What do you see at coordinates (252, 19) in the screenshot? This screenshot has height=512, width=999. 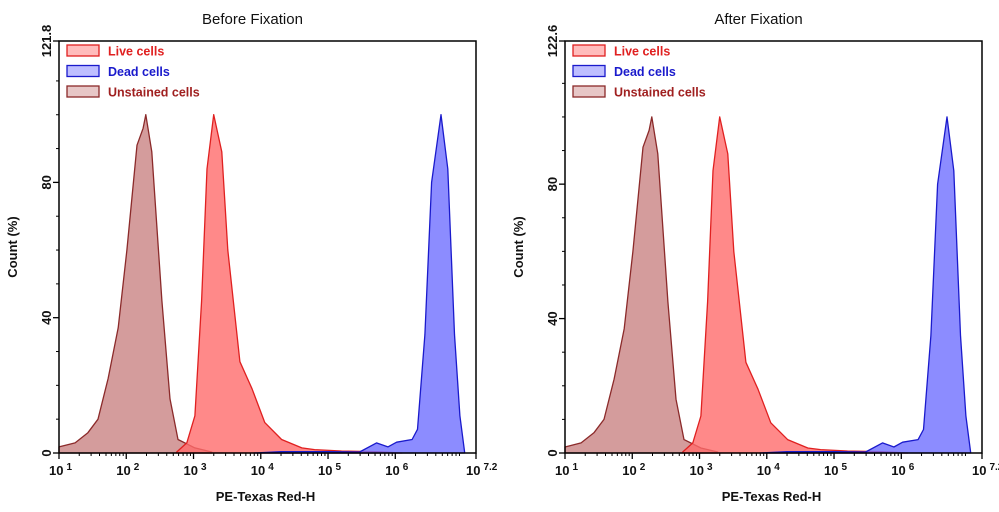 I see `chart-title: Before Fixation` at bounding box center [252, 19].